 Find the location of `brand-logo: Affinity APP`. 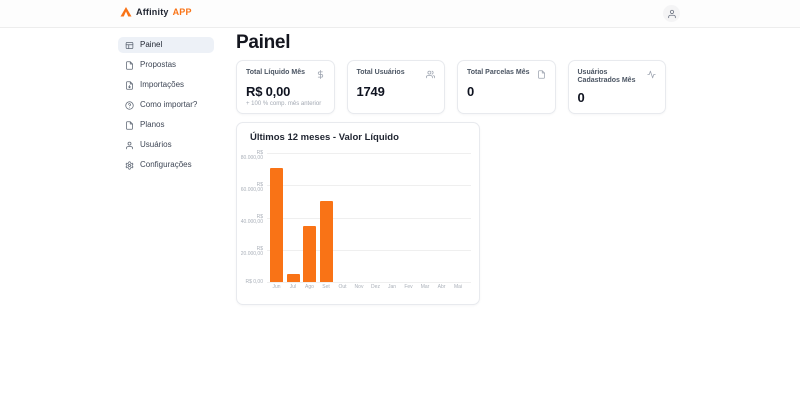

brand-logo: Affinity APP is located at coordinates (156, 12).